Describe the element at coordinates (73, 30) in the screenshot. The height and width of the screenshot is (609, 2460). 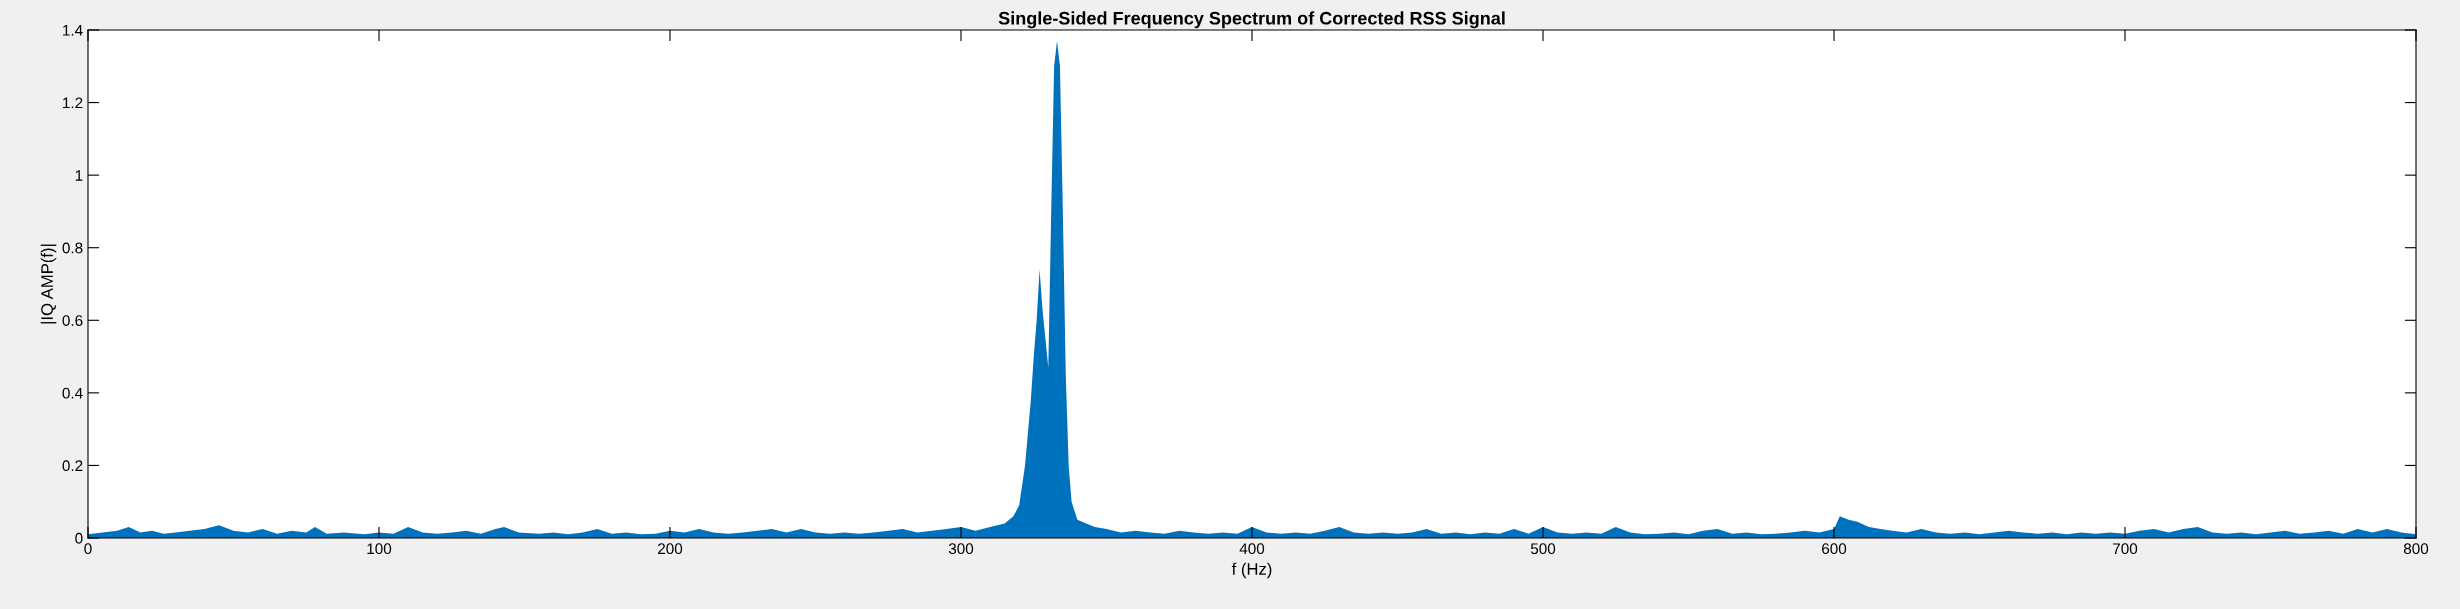
I see `y-tick-label: 1.4` at that location.